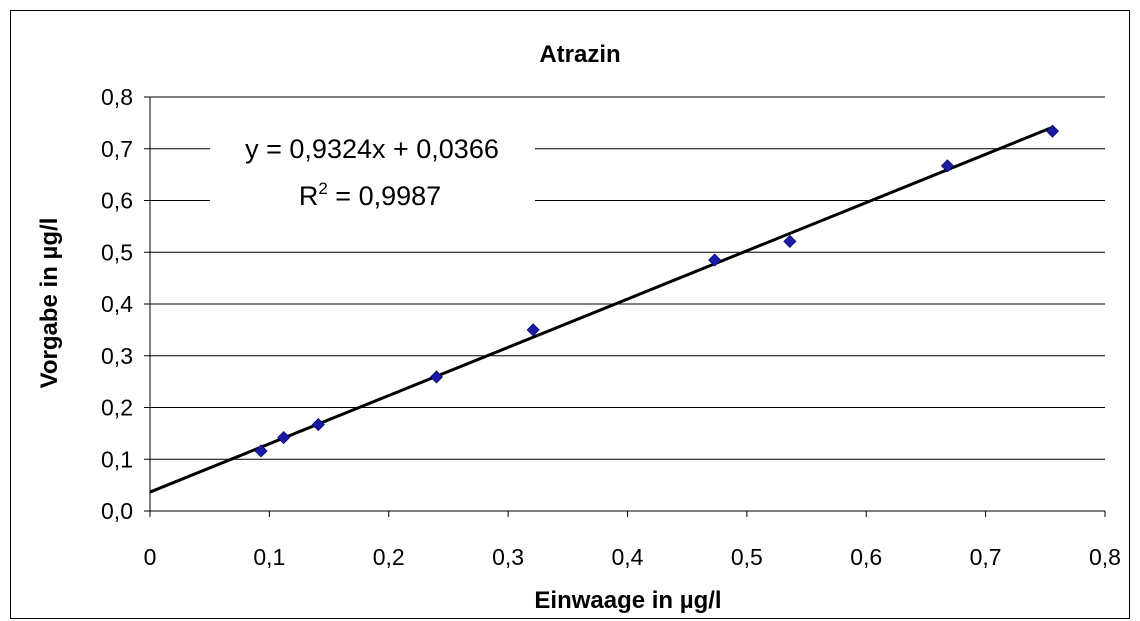 This screenshot has height=621, width=1140. Describe the element at coordinates (579, 54) in the screenshot. I see `chart-title: Atrazin` at that location.